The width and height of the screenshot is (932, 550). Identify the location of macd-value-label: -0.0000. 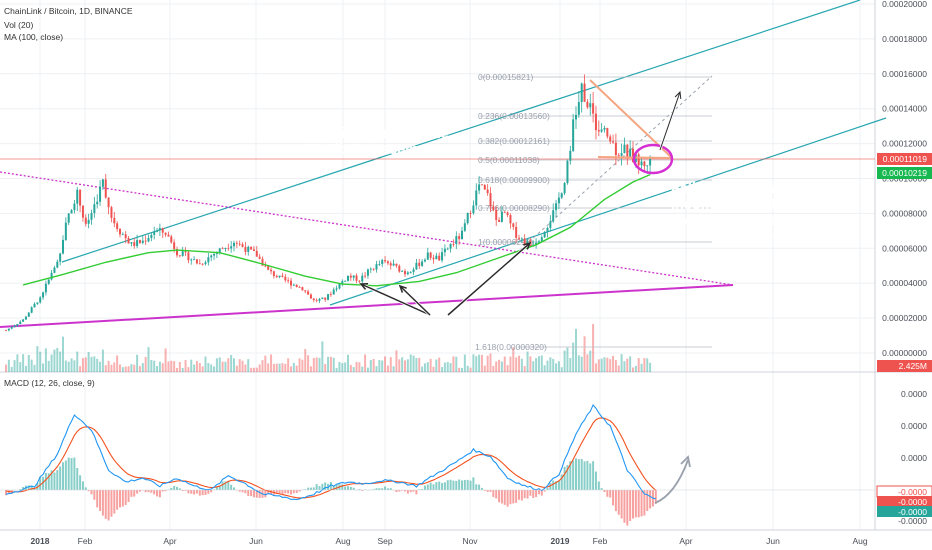
(912, 502).